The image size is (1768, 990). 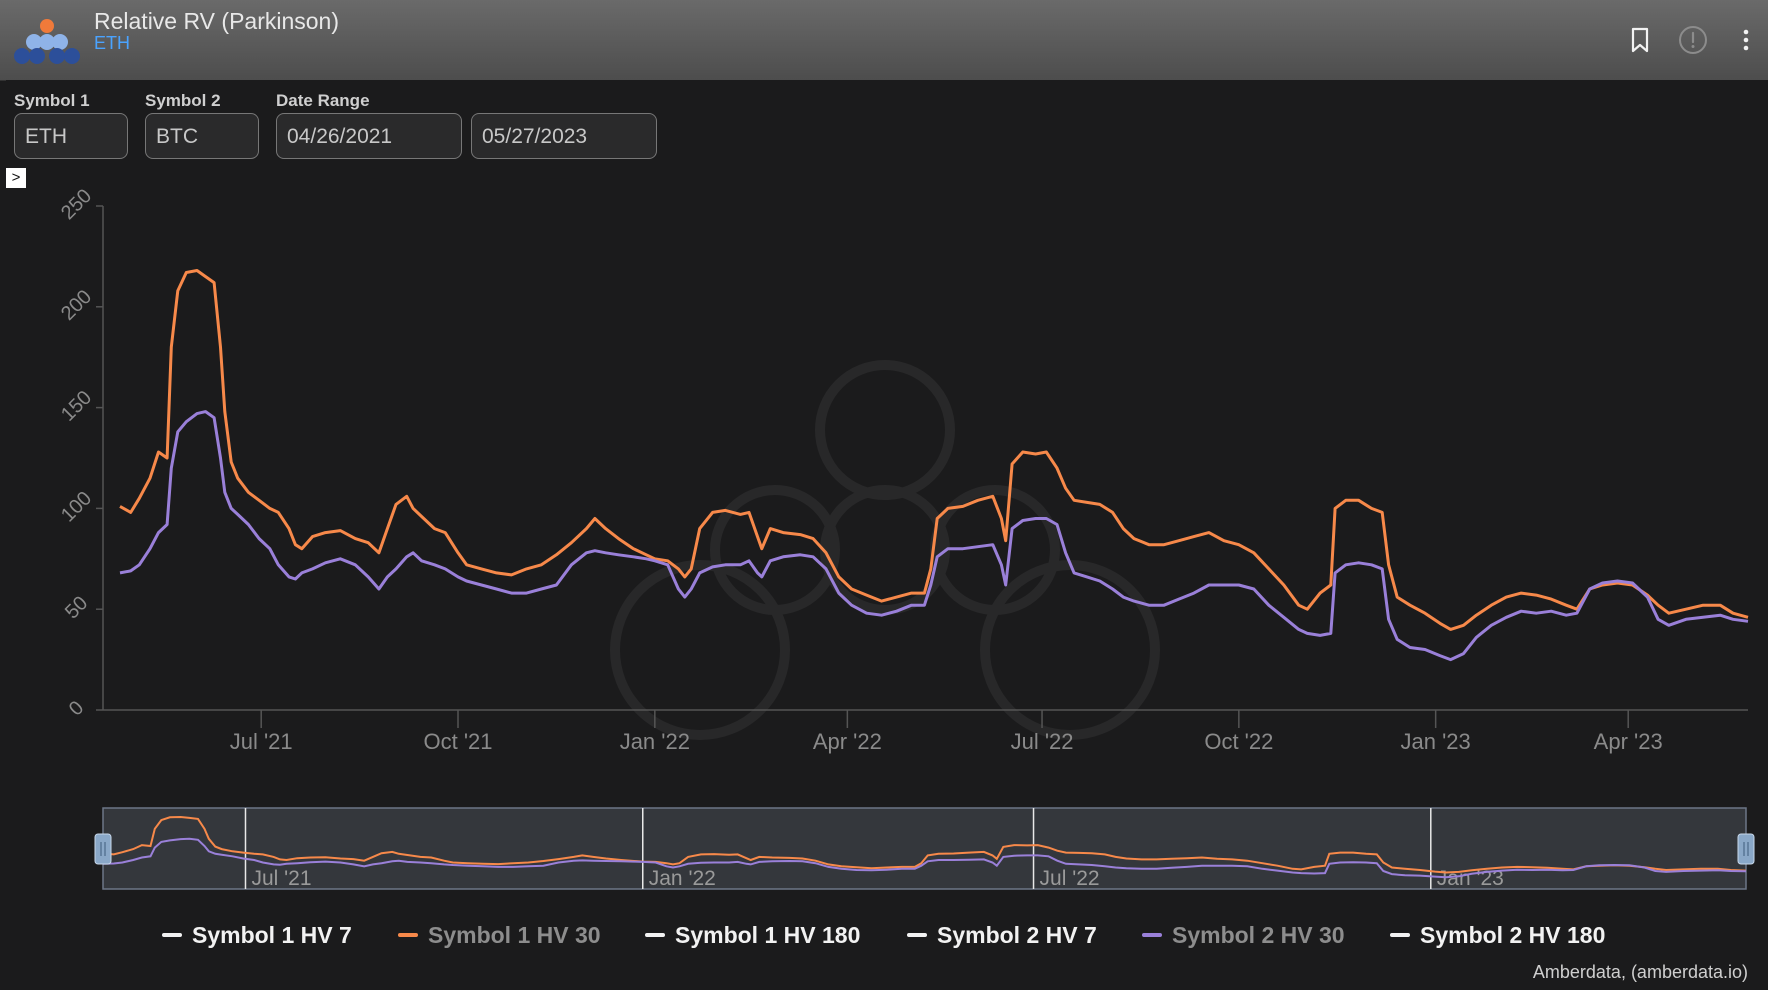 I want to click on legend-item: Symbol 2 HV 30, so click(x=1243, y=935).